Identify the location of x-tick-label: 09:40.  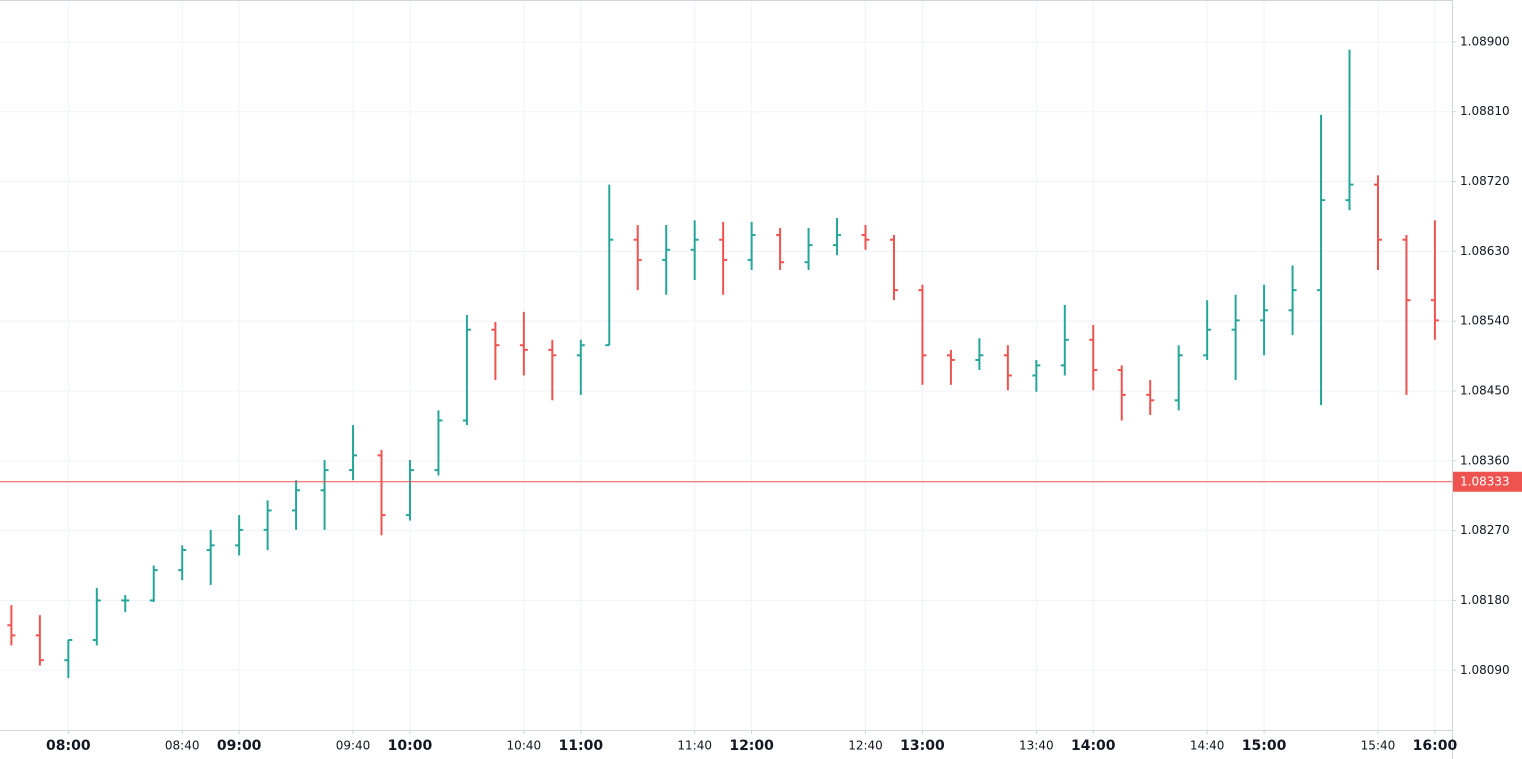
(353, 746).